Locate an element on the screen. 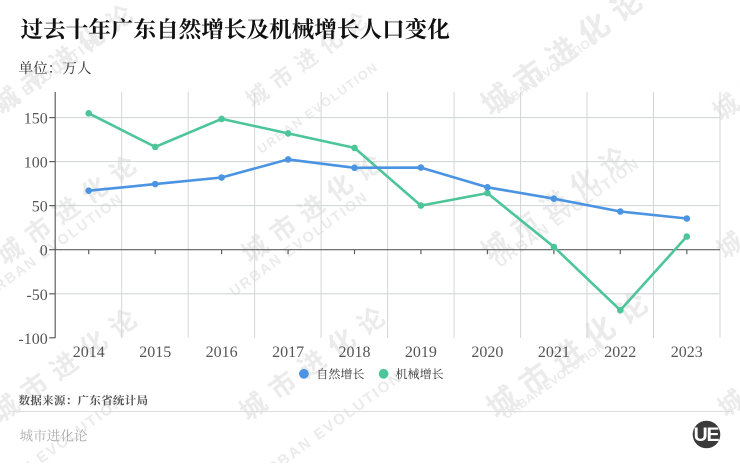  svg-text: 2019 is located at coordinates (421, 352).